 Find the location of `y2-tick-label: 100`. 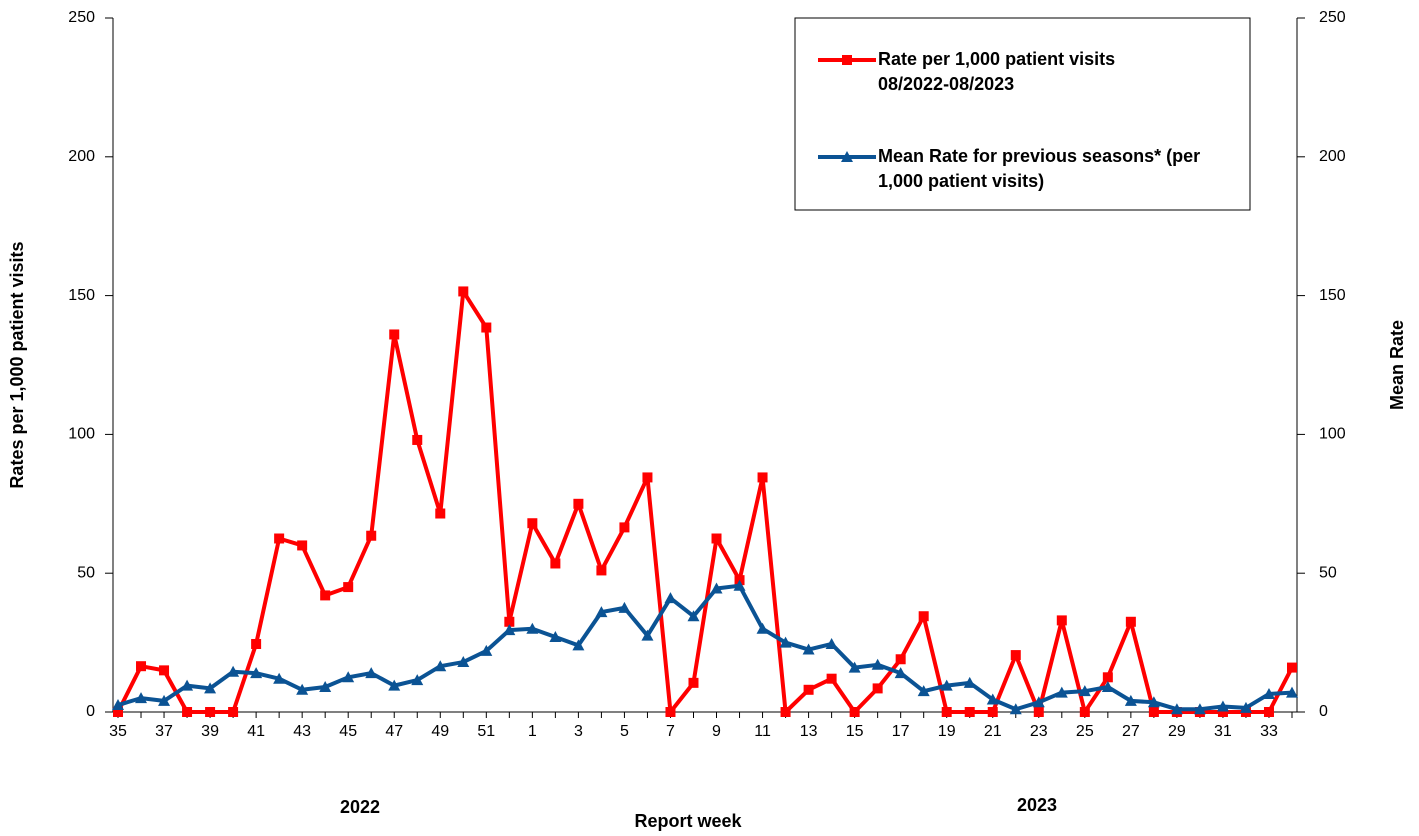

y2-tick-label: 100 is located at coordinates (1332, 434).